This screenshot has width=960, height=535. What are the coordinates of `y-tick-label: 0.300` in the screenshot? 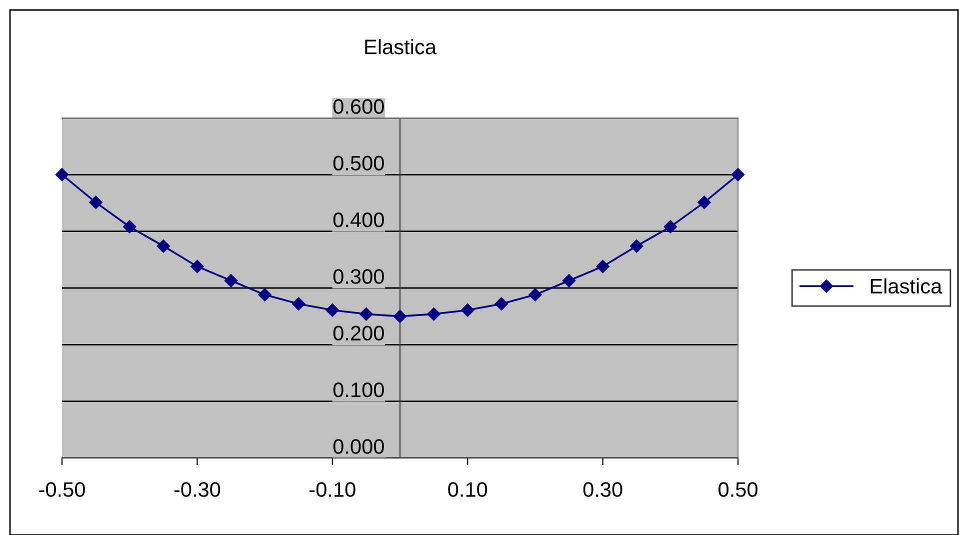 It's located at (358, 276).